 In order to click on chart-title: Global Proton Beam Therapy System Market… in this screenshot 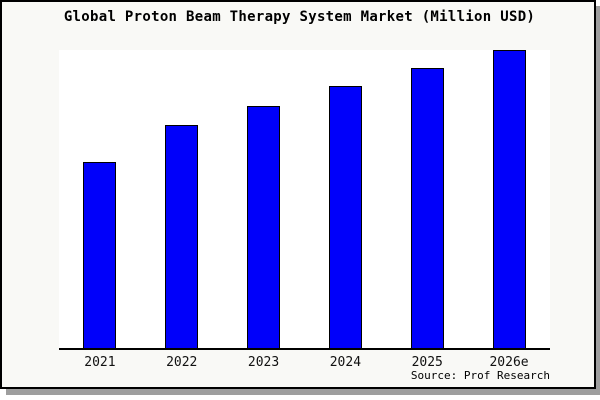, I will do `click(299, 17)`.